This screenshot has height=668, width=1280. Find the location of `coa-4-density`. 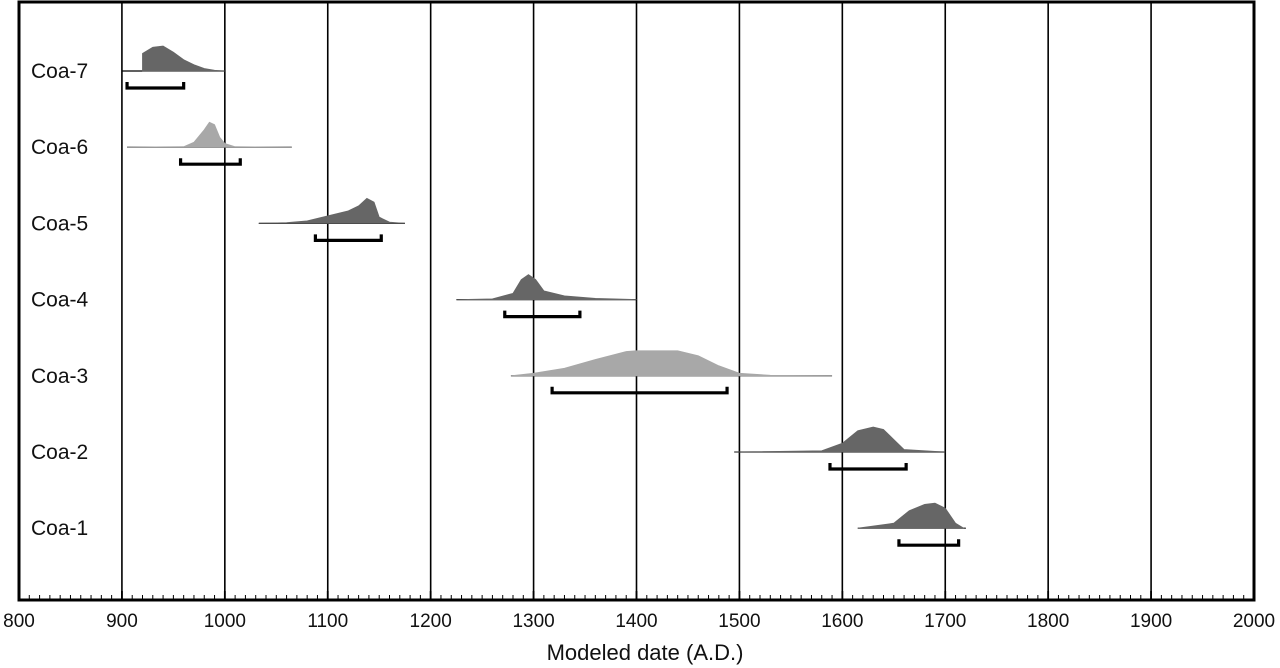

coa-4-density is located at coordinates (546, 287).